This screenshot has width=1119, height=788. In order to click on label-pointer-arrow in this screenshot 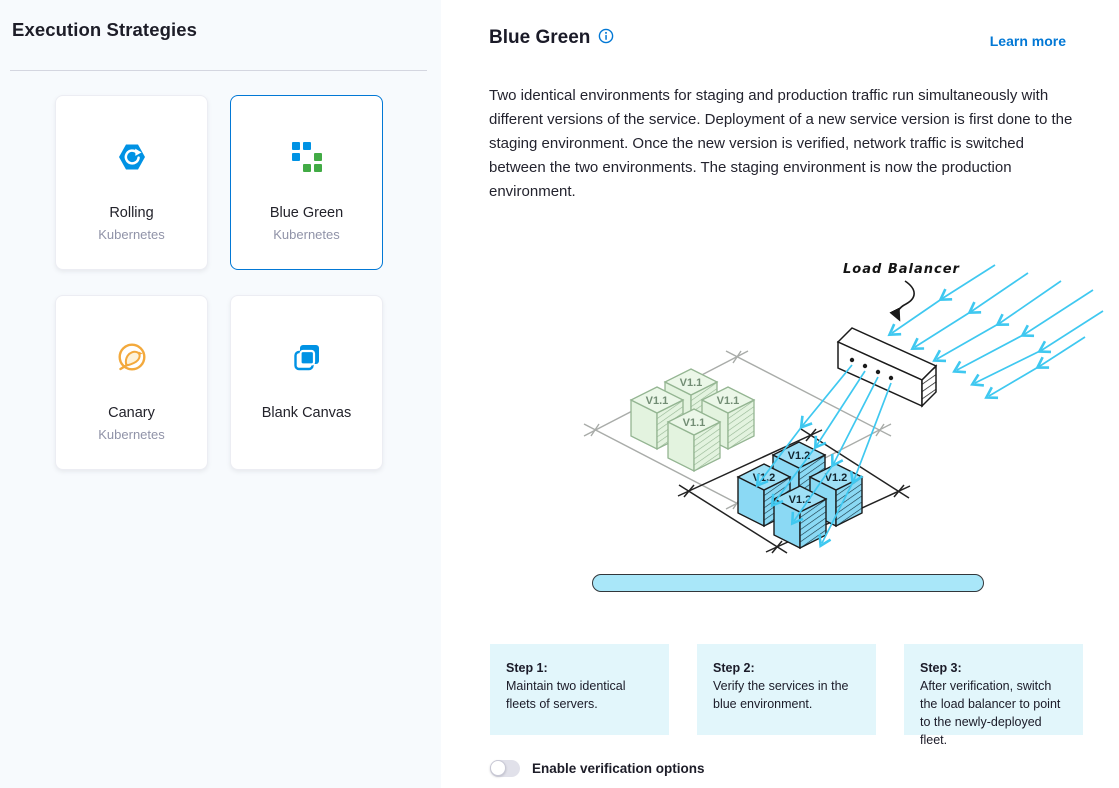, I will do `click(902, 301)`.